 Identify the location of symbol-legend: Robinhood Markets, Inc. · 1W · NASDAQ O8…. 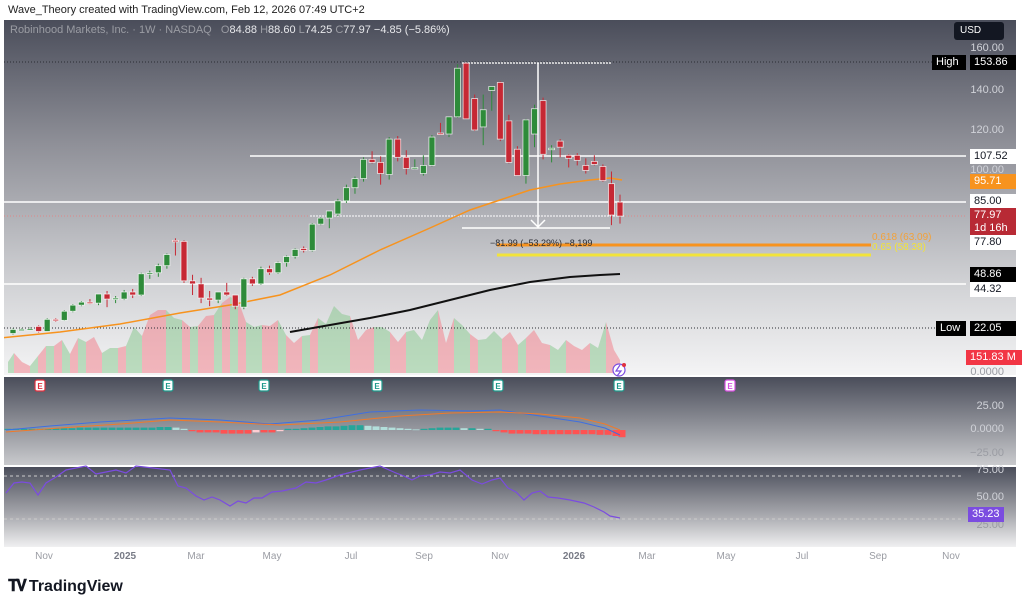
(230, 30).